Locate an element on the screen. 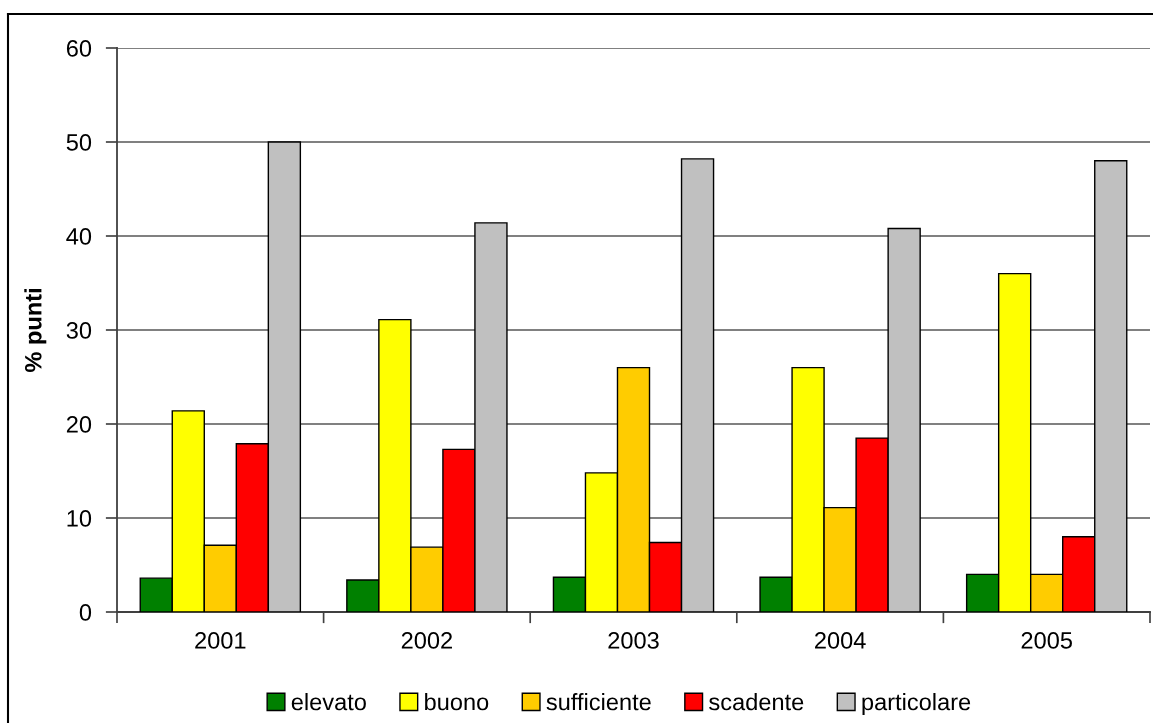  y-tick-label: 20 is located at coordinates (79, 424).